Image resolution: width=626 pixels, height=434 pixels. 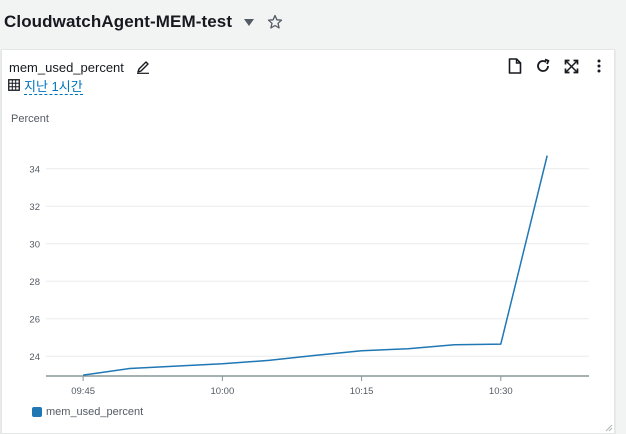 I want to click on y-tick-label: 28, so click(x=34, y=282).